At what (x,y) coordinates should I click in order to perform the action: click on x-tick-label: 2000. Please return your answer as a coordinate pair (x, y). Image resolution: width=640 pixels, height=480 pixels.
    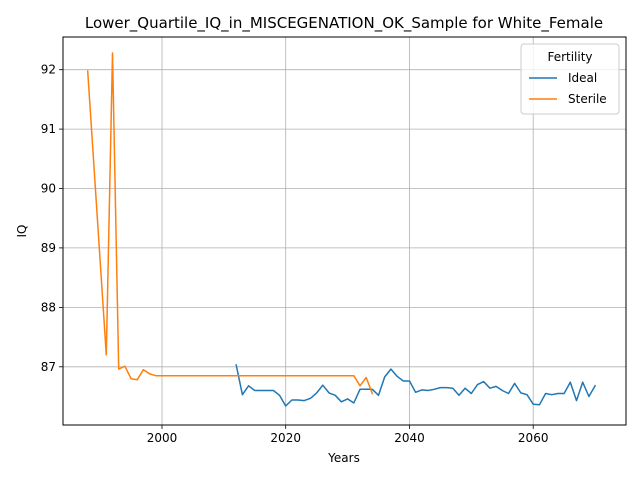
    Looking at the image, I should click on (162, 438).